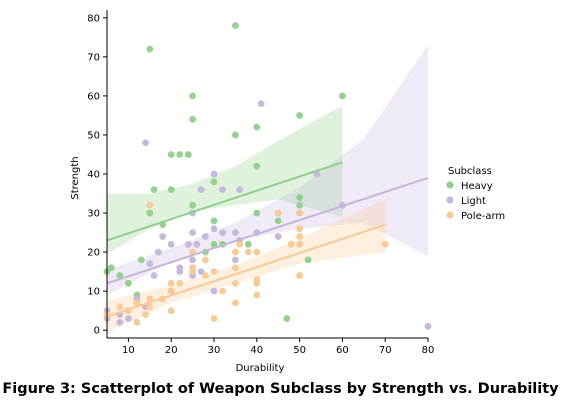 Image resolution: width=561 pixels, height=408 pixels. What do you see at coordinates (93, 18) in the screenshot?
I see `y-tick-label: 80` at bounding box center [93, 18].